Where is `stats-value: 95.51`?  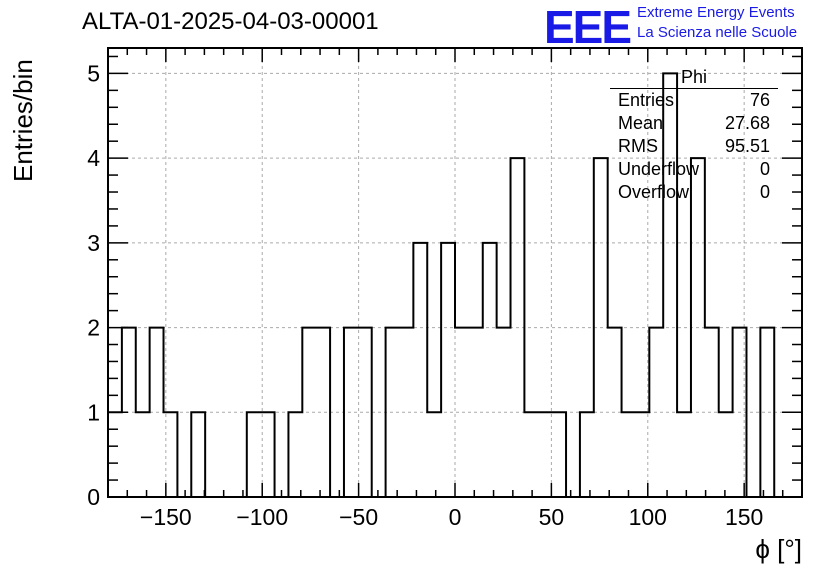 stats-value: 95.51 is located at coordinates (747, 146).